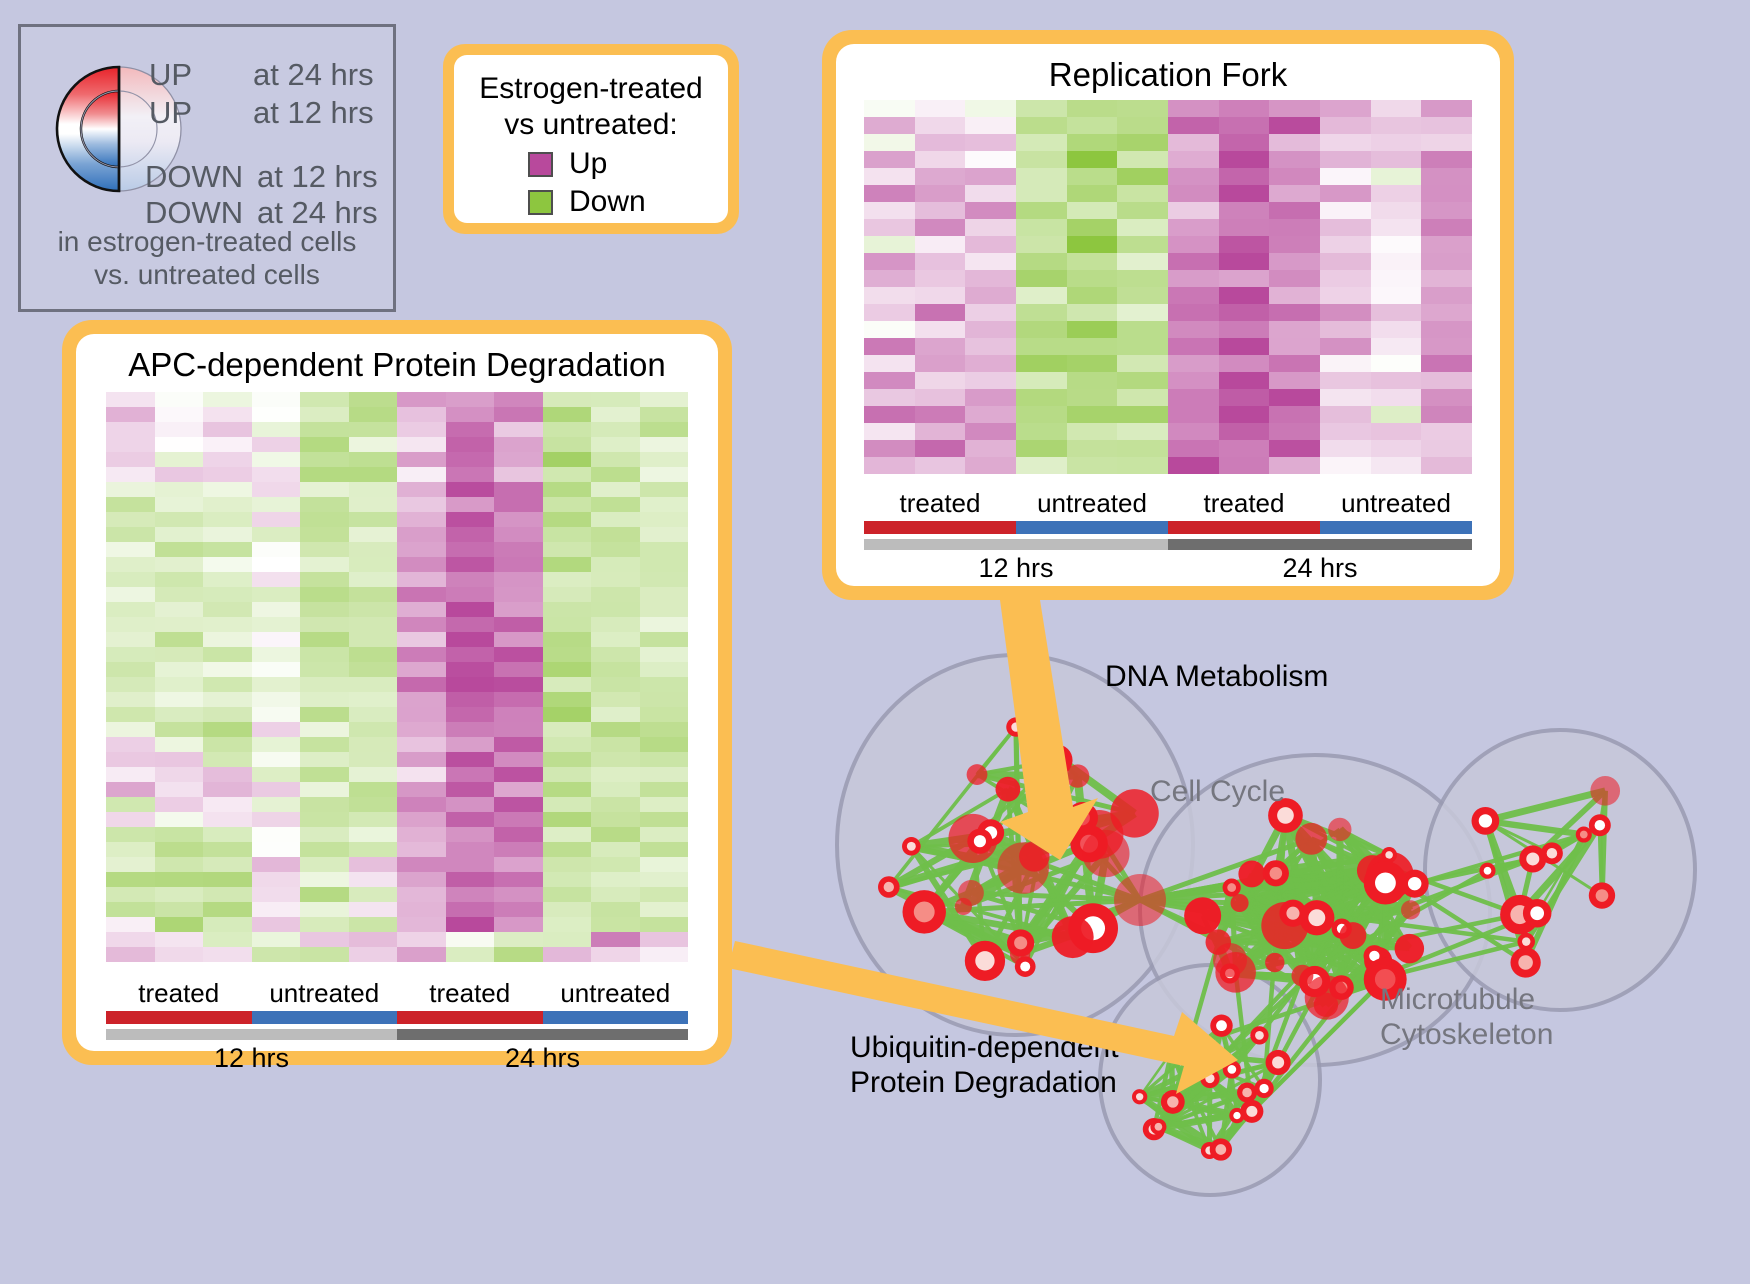 This screenshot has height=1284, width=1750. What do you see at coordinates (977, 774) in the screenshot?
I see `network-node` at bounding box center [977, 774].